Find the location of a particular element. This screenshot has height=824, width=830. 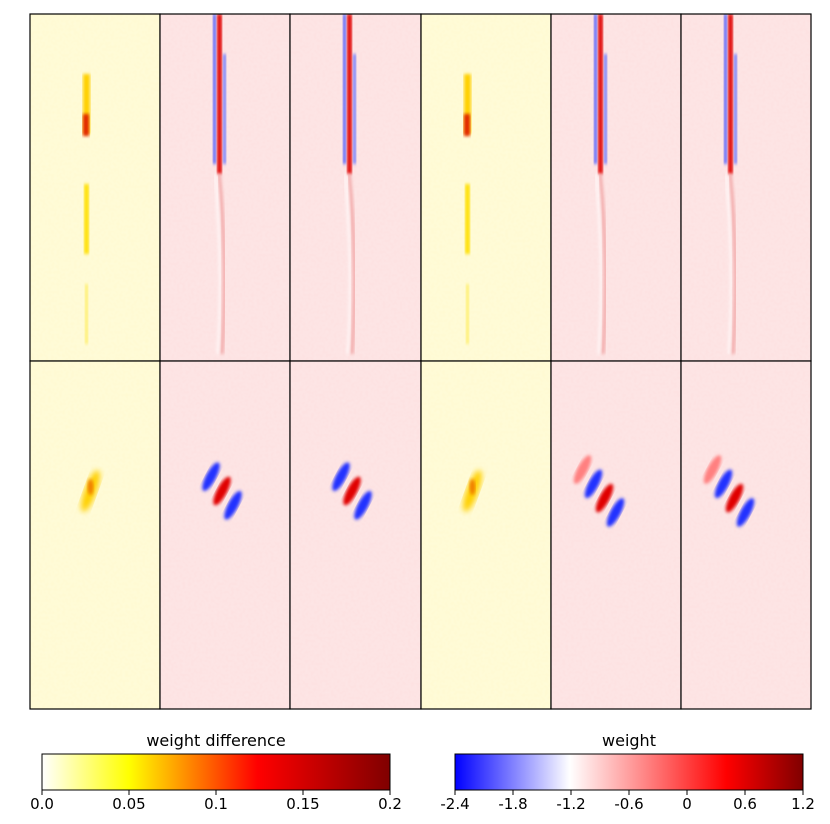

heatmap-panel-r2-c5 is located at coordinates (616, 535).